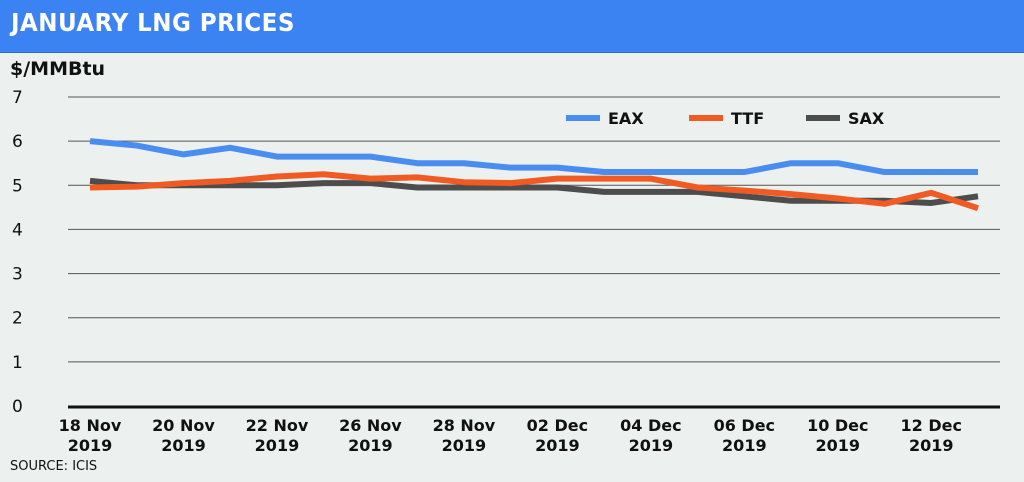  What do you see at coordinates (464, 425) in the screenshot?
I see `x-tick-label: 28 Nov` at bounding box center [464, 425].